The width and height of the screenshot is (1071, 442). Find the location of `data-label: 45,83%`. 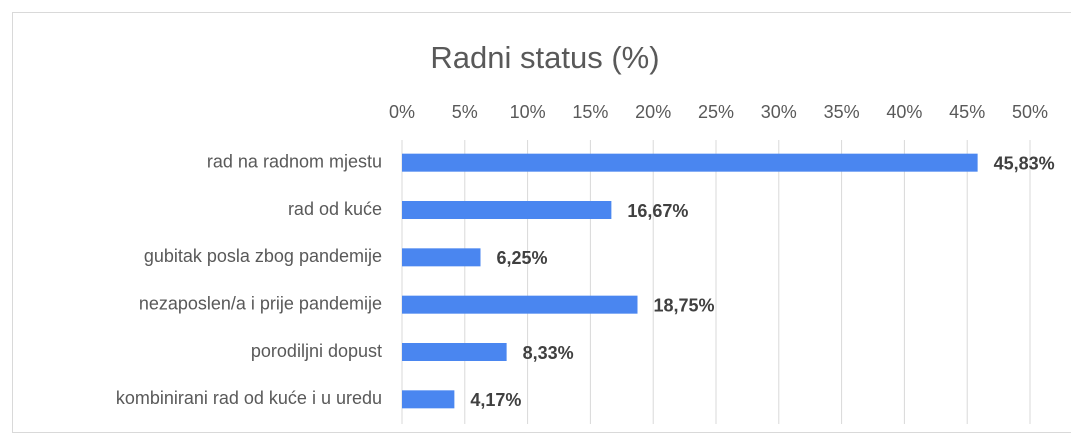

data-label: 45,83% is located at coordinates (1024, 163).